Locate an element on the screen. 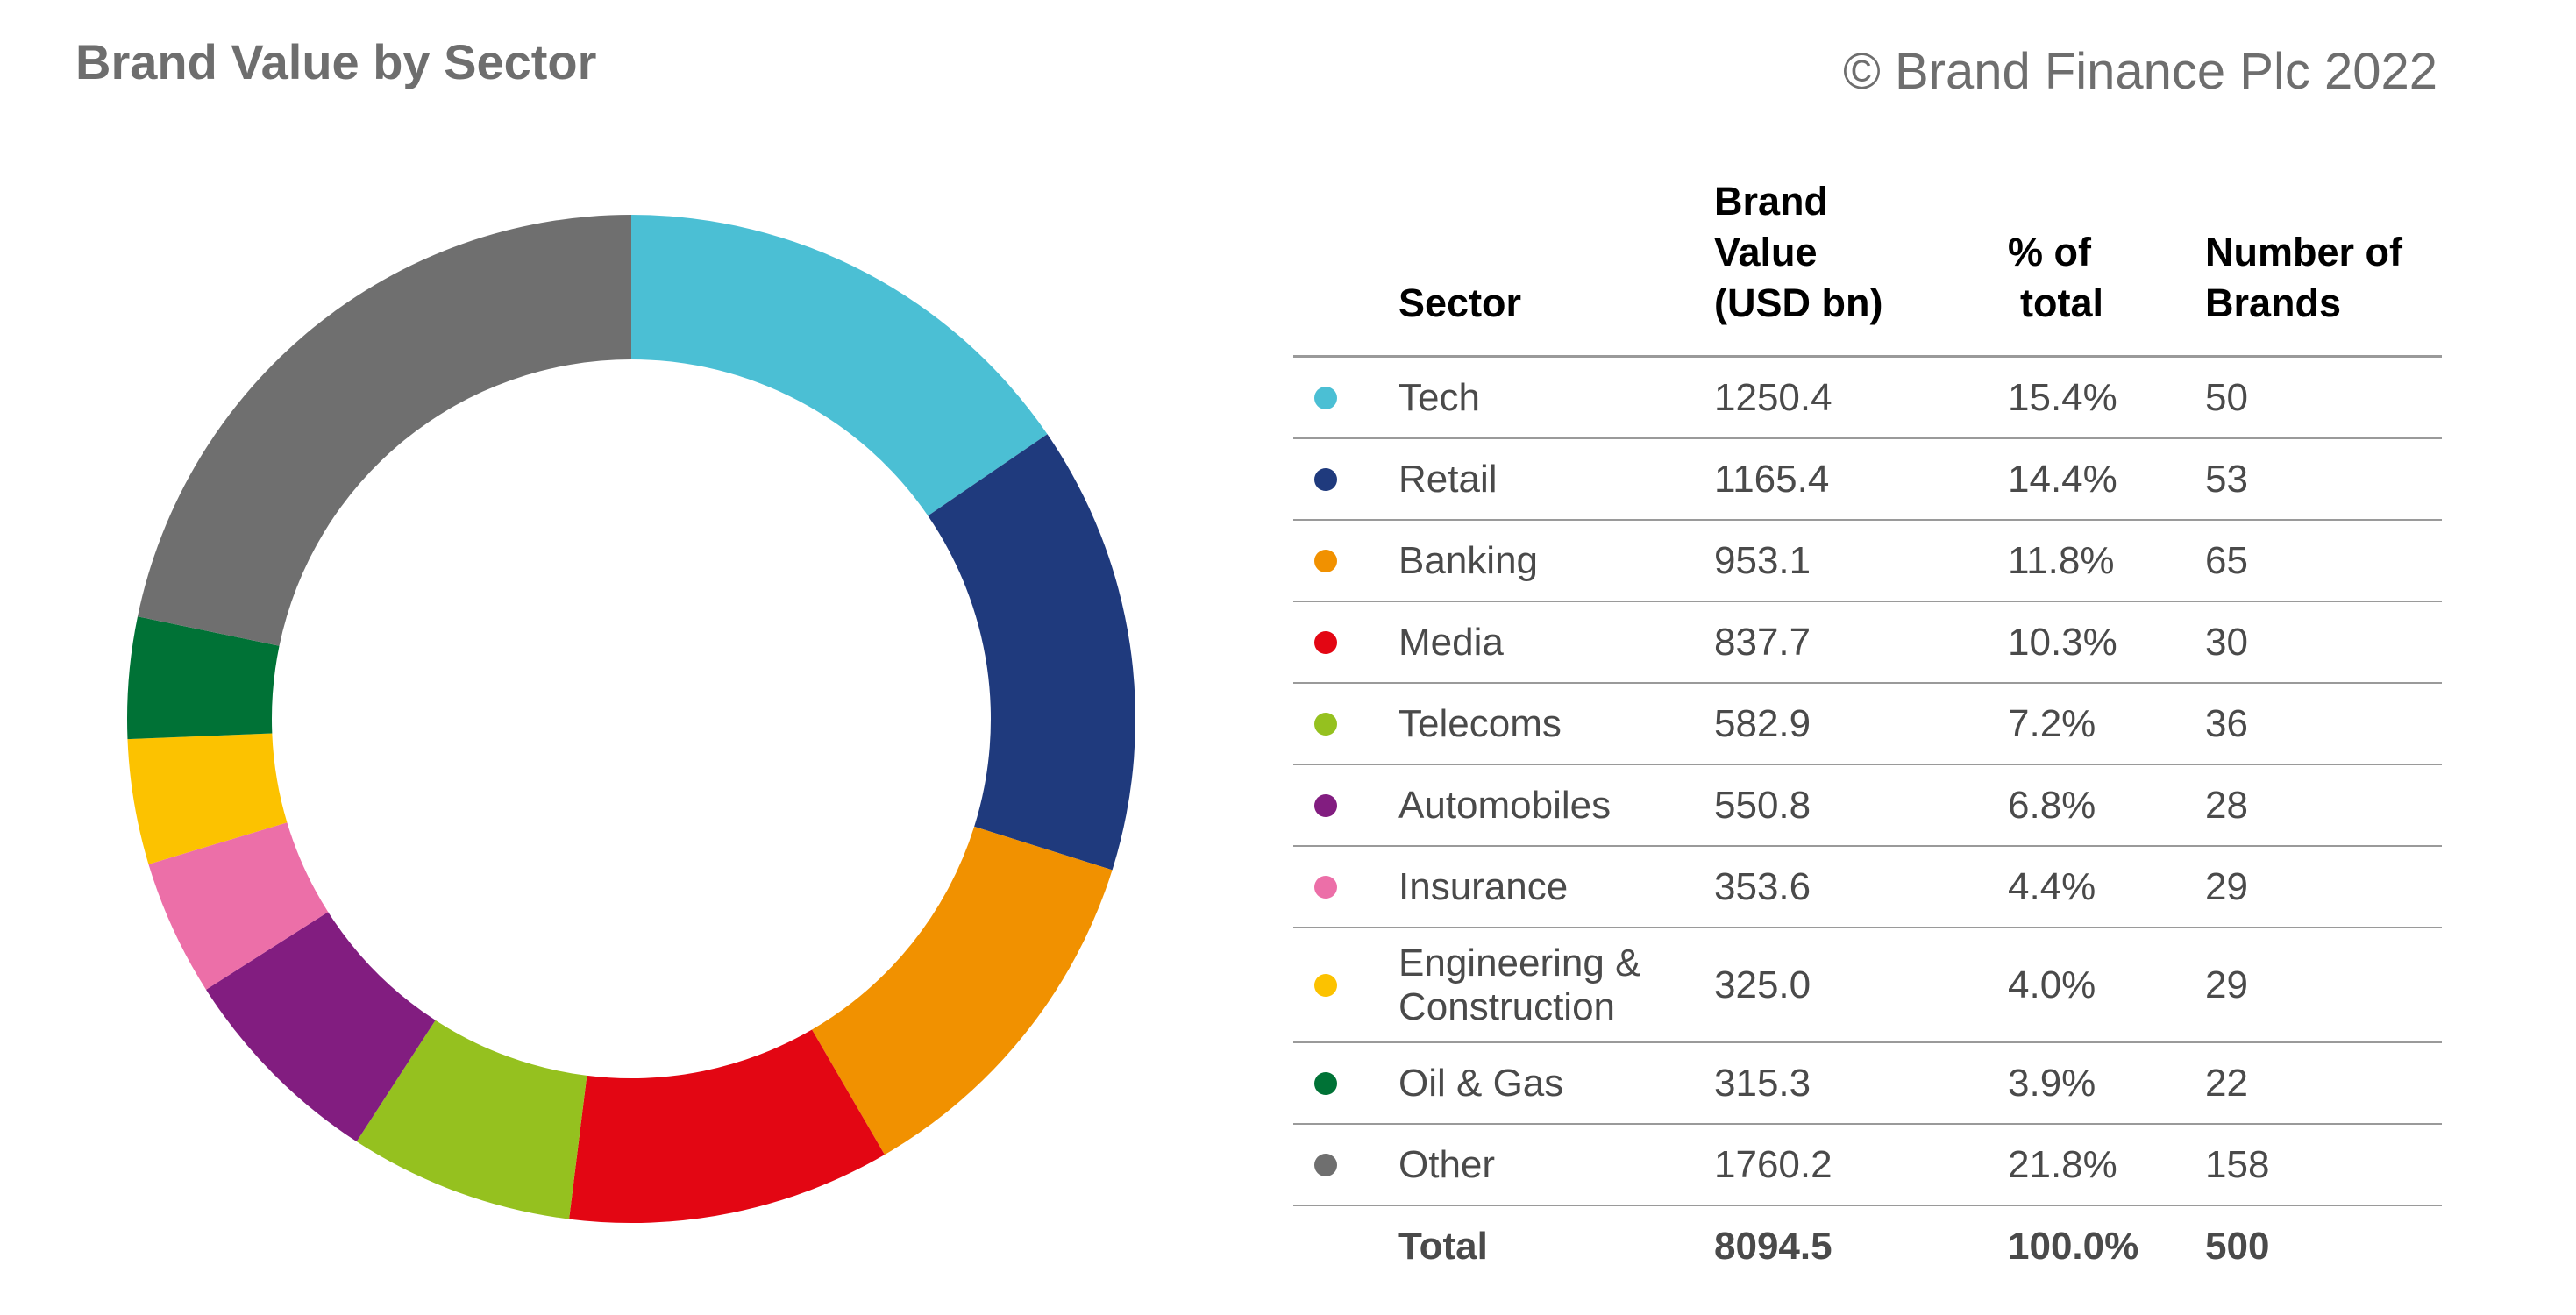  donut-slice-insurance is located at coordinates (238, 906).